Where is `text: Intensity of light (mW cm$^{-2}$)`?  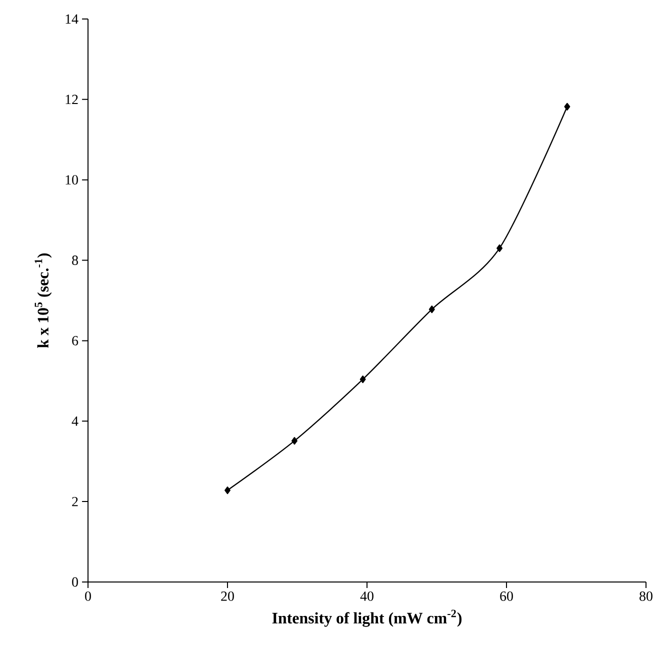 text: Intensity of light (mW cm$^{-2}$) is located at coordinates (367, 618).